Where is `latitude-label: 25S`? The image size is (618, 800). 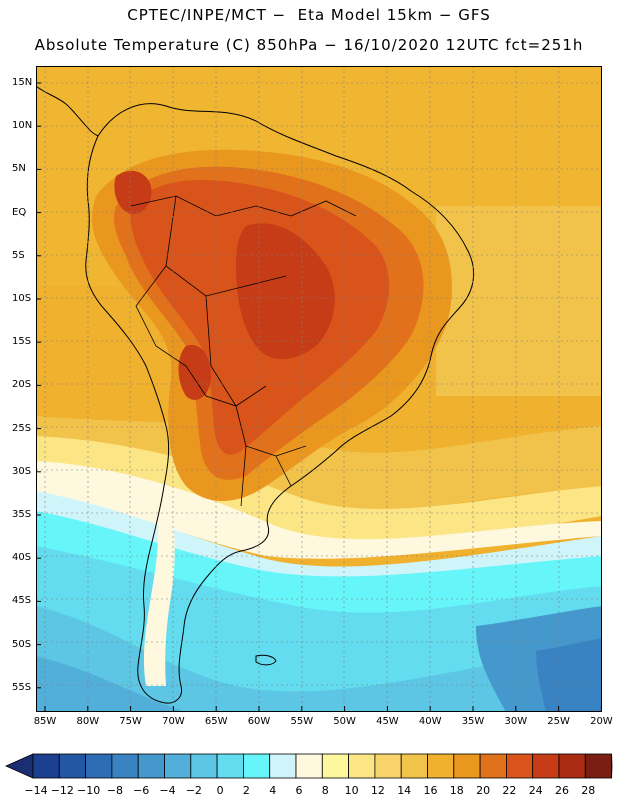
latitude-label: 25S is located at coordinates (22, 428).